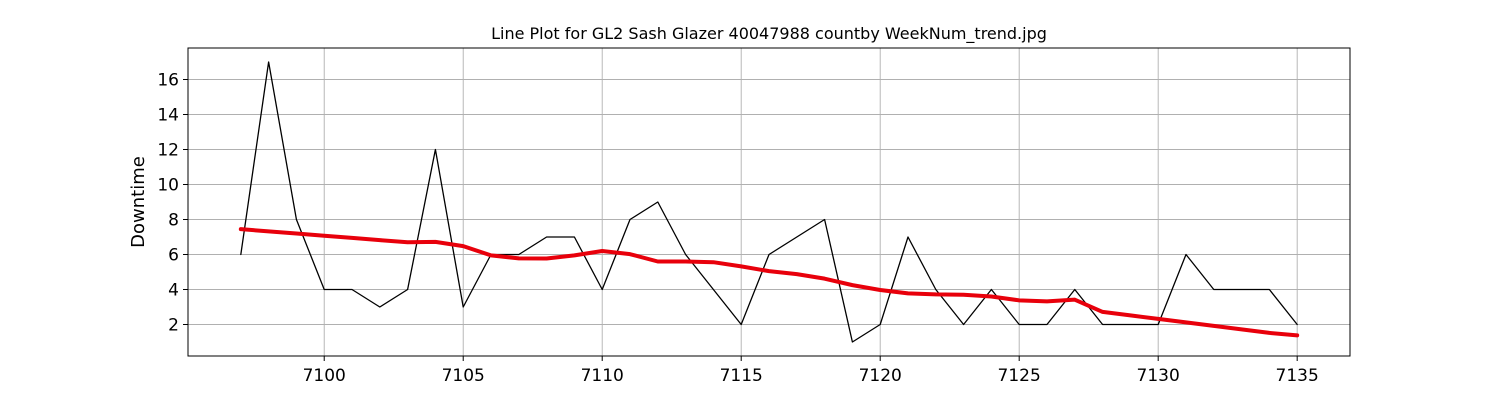  Describe the element at coordinates (602, 376) in the screenshot. I see `x-tick-label: 7110` at that location.